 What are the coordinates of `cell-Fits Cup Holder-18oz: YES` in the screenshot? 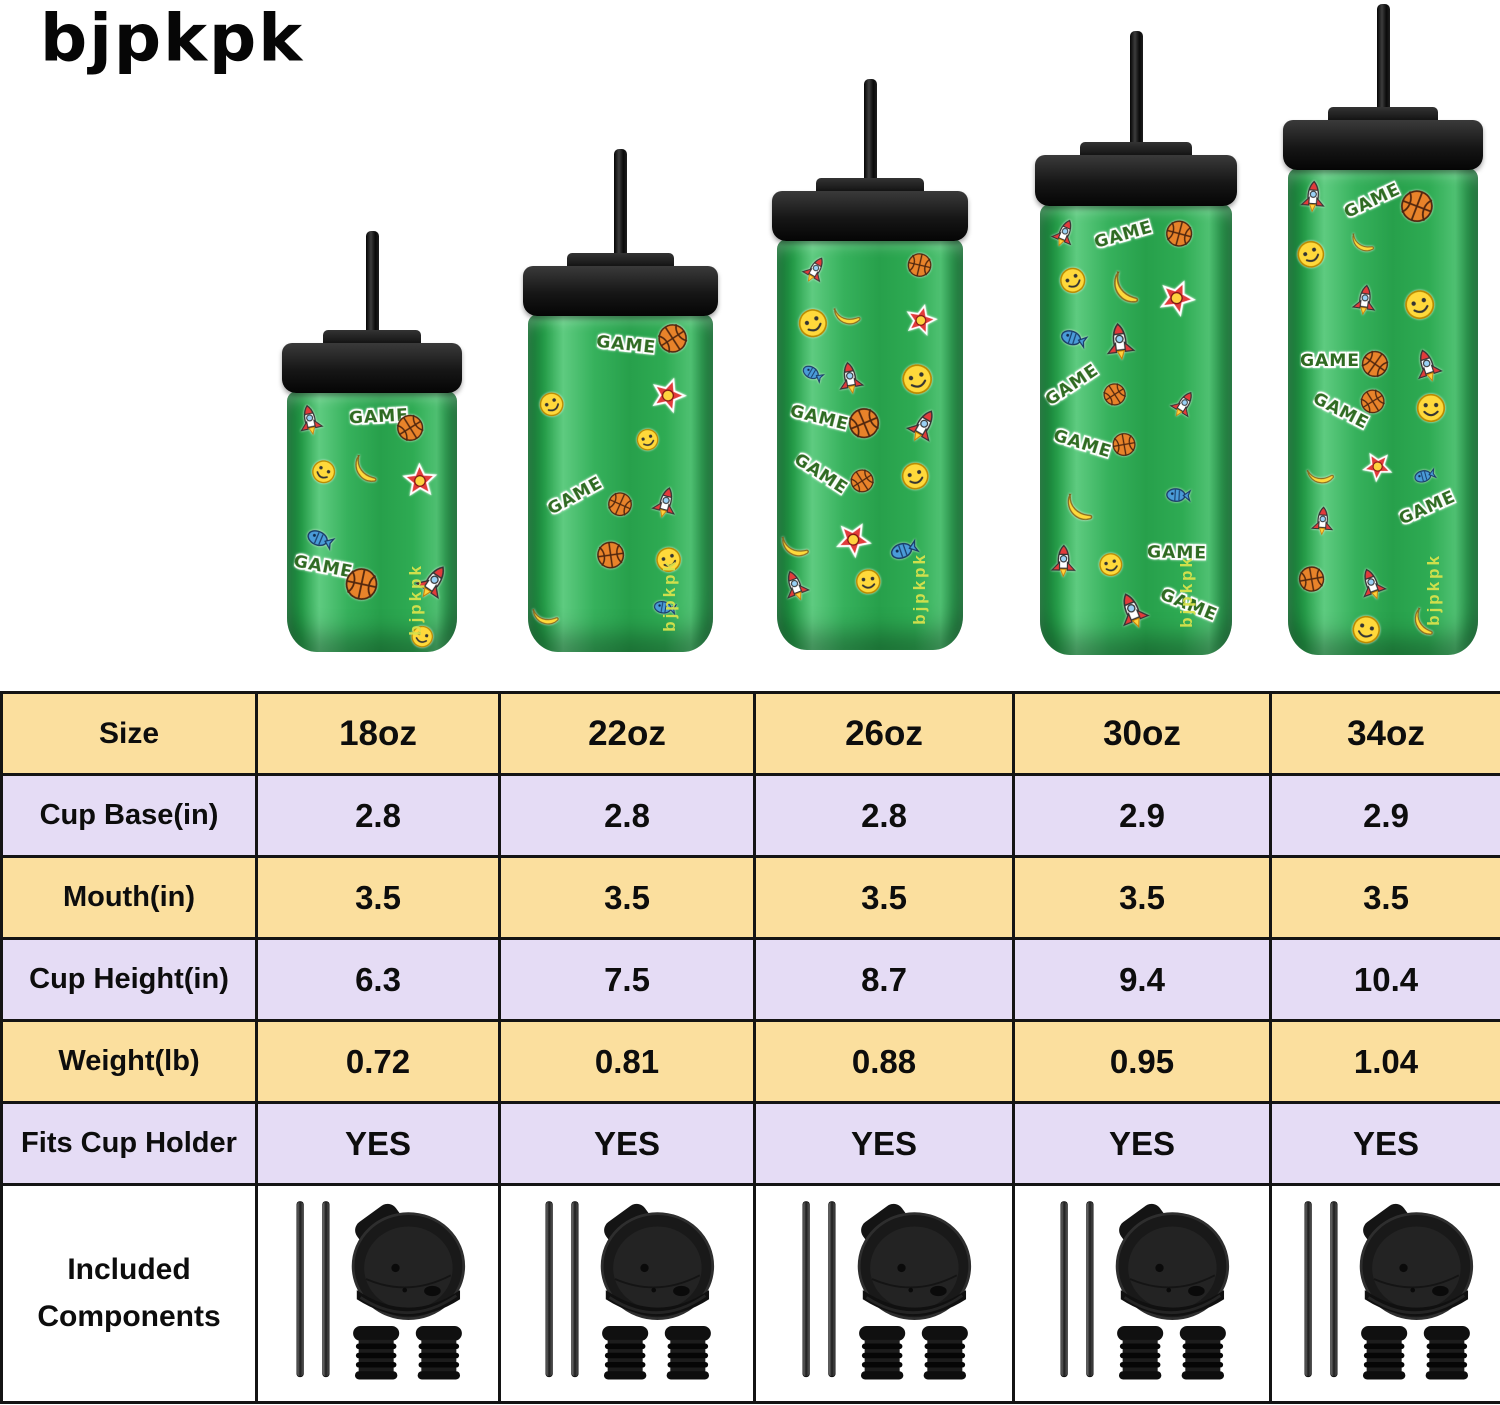 It's located at (378, 1143).